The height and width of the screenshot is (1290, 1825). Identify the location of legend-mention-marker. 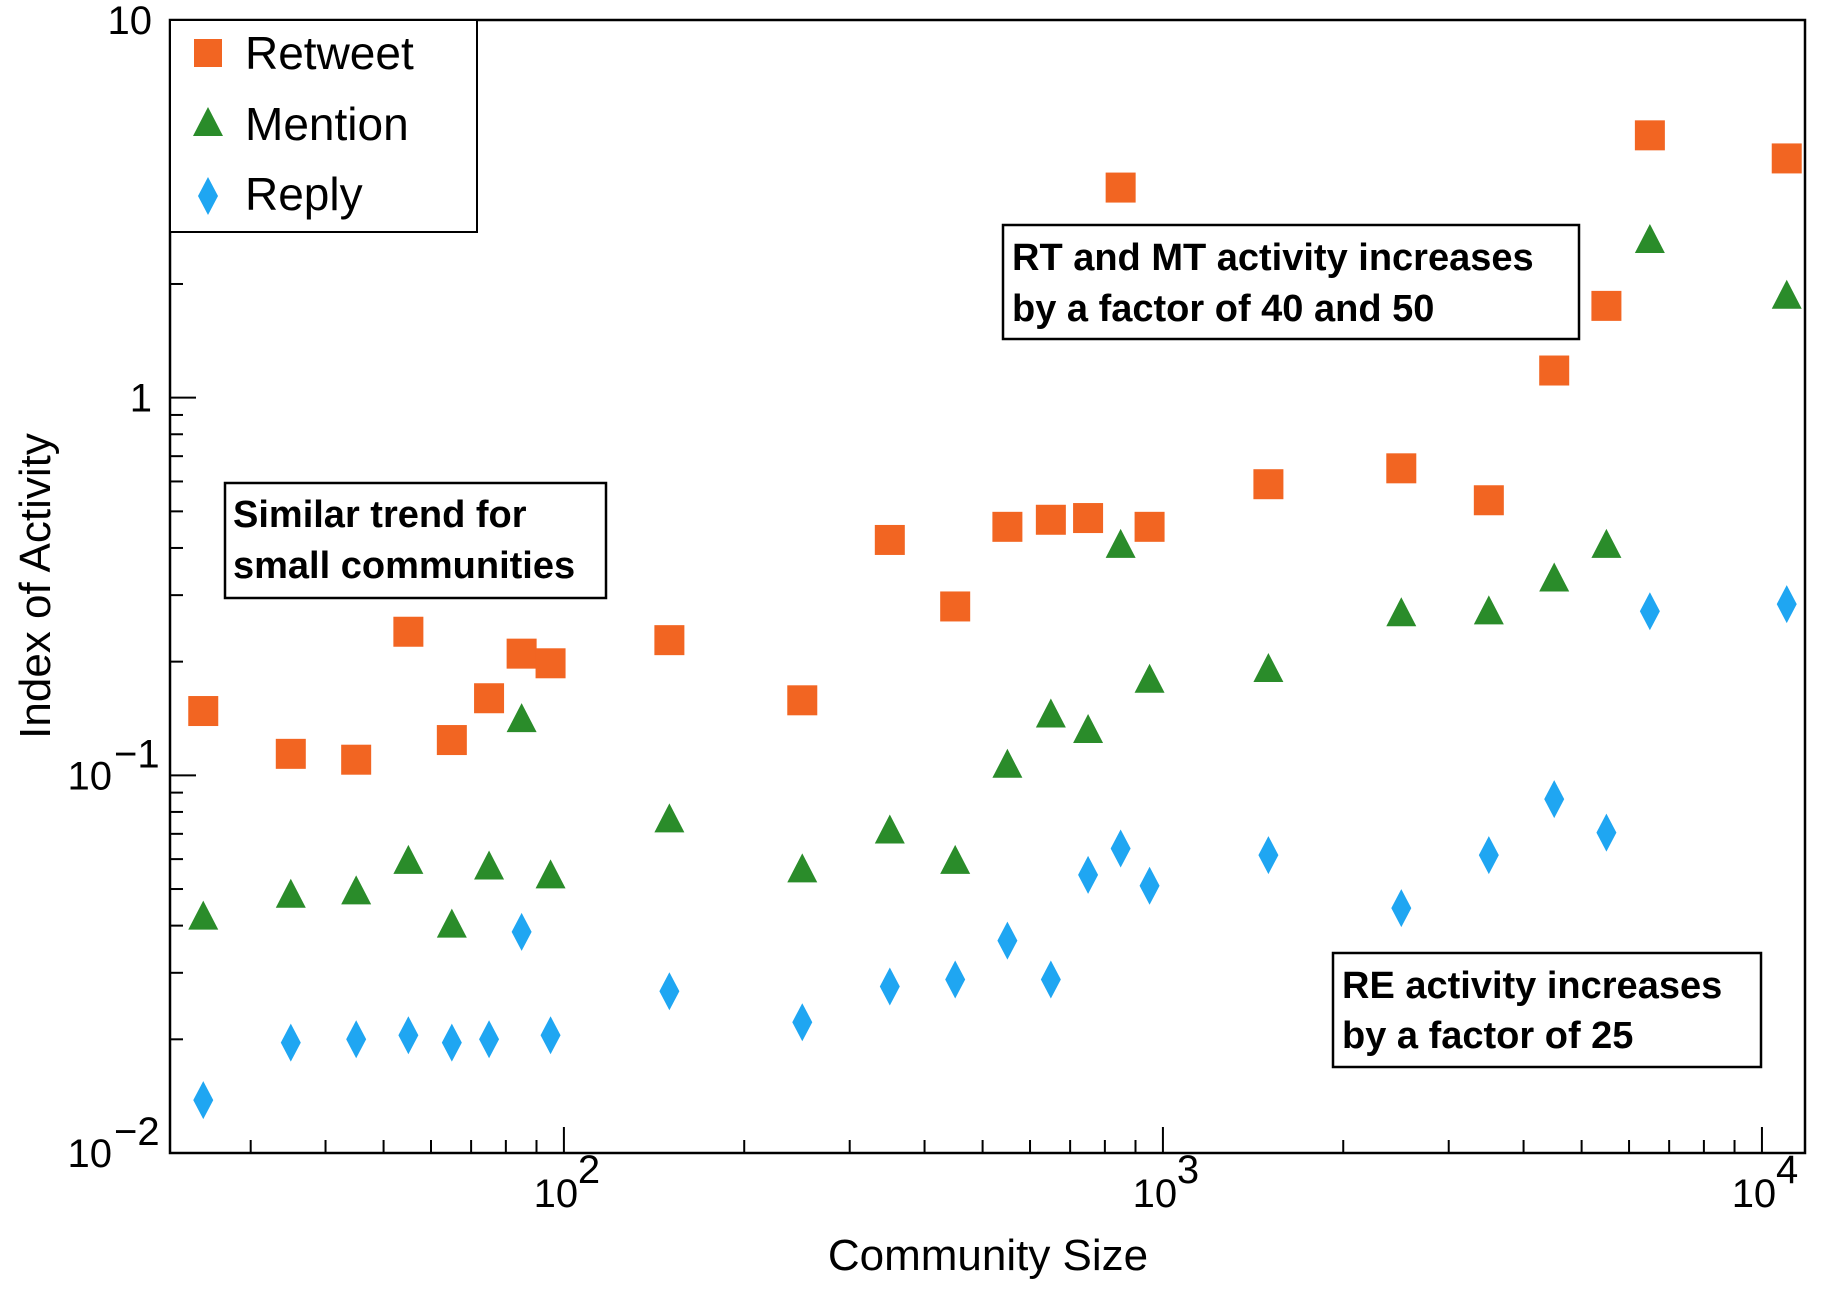
(208, 121).